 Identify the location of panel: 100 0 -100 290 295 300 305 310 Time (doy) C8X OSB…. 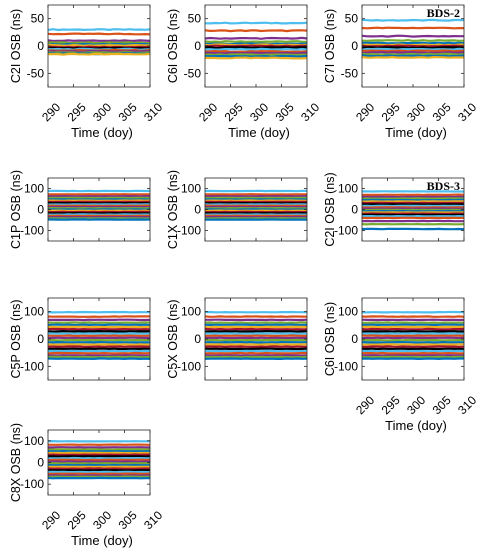
(87, 485).